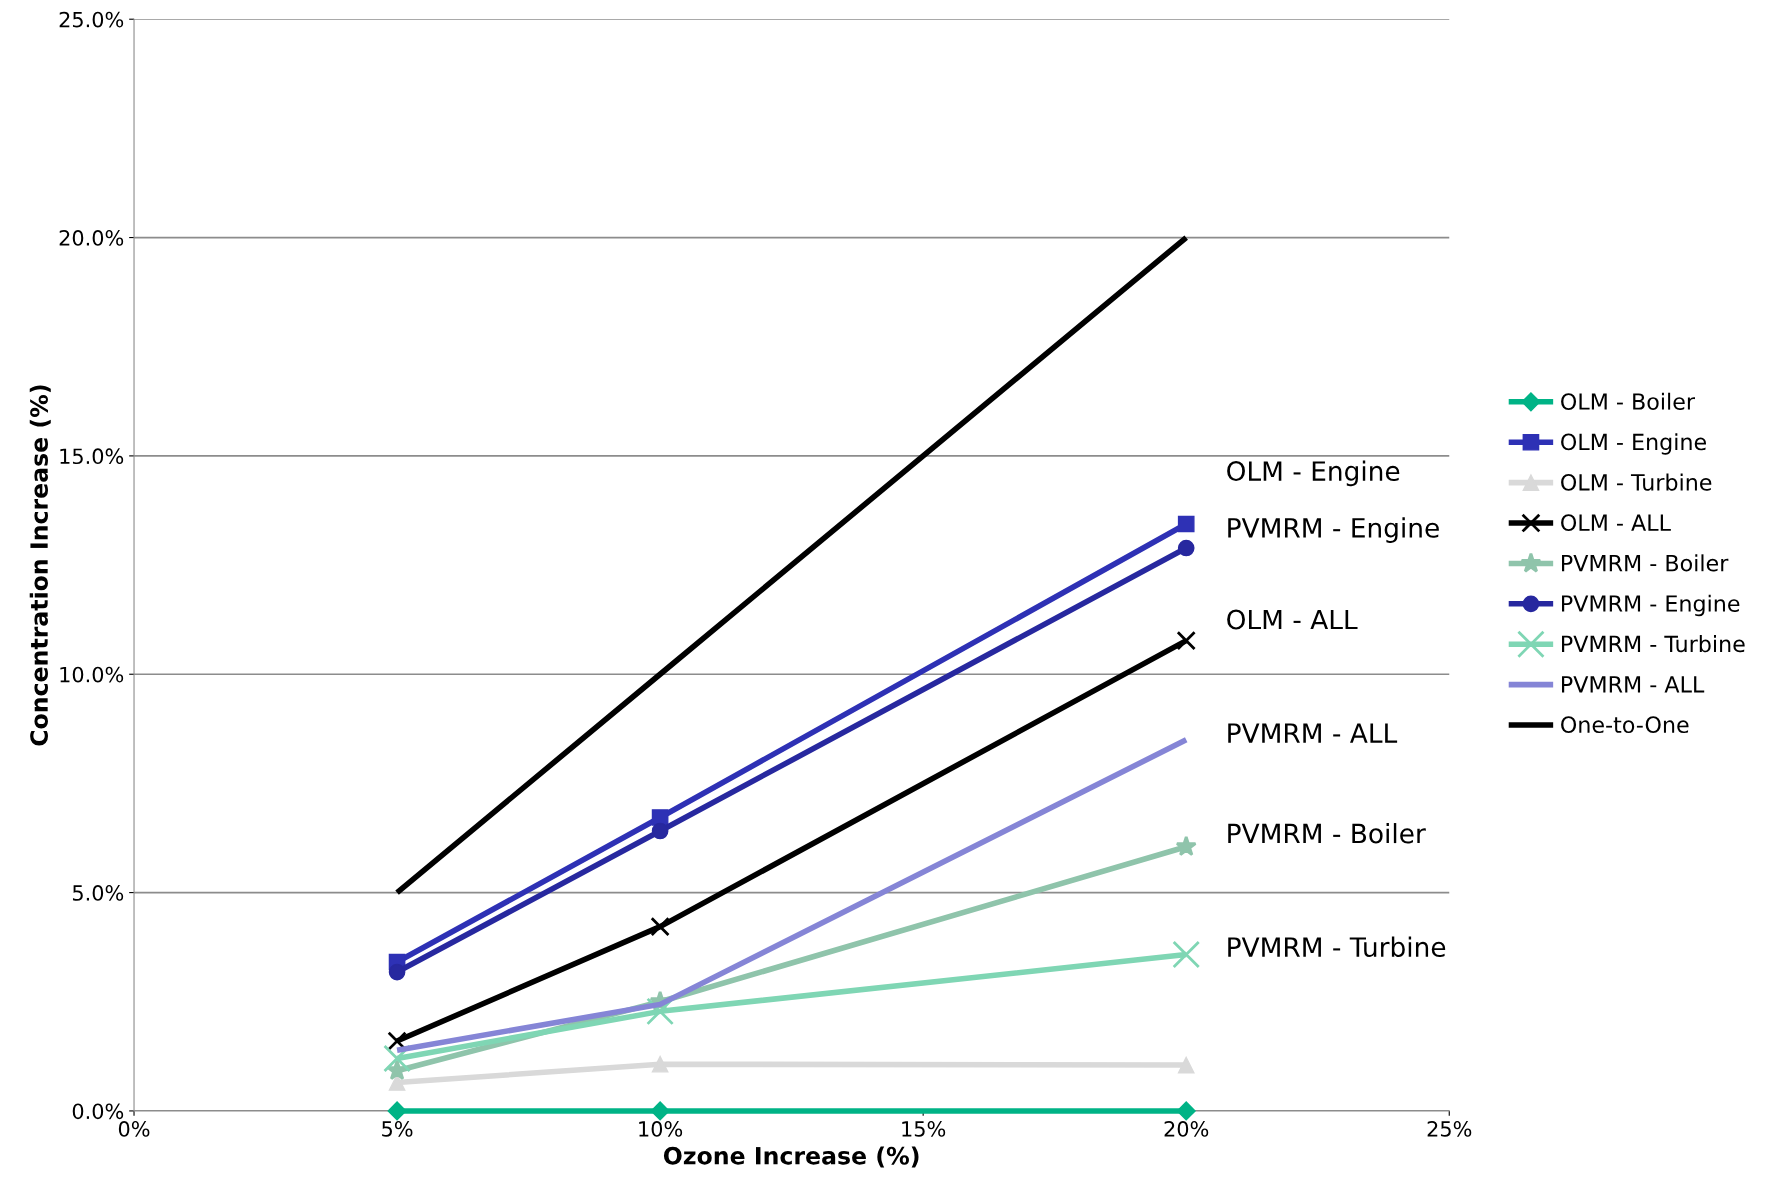 The height and width of the screenshot is (1201, 1787). I want to click on y-tick-label: 20.0%, so click(91, 238).